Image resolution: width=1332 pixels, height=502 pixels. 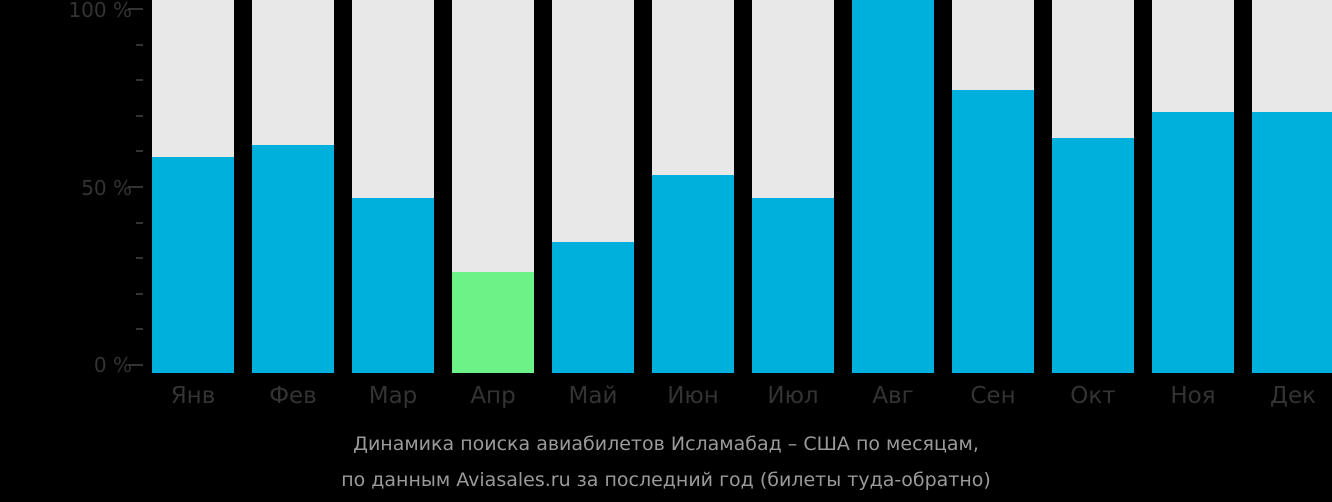 What do you see at coordinates (193, 396) in the screenshot?
I see `x-axis-label: Янв` at bounding box center [193, 396].